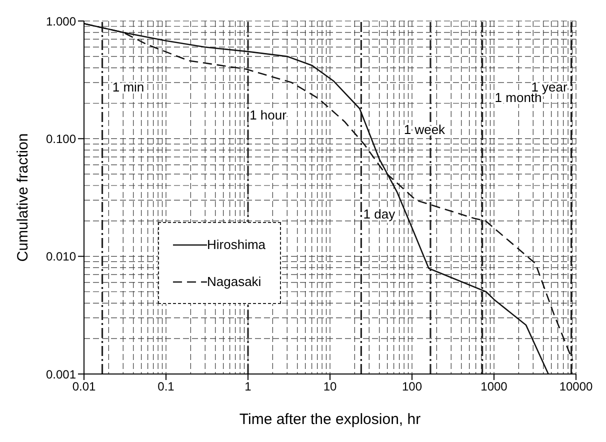  I want to click on x-tick-label: 1000, so click(494, 387).